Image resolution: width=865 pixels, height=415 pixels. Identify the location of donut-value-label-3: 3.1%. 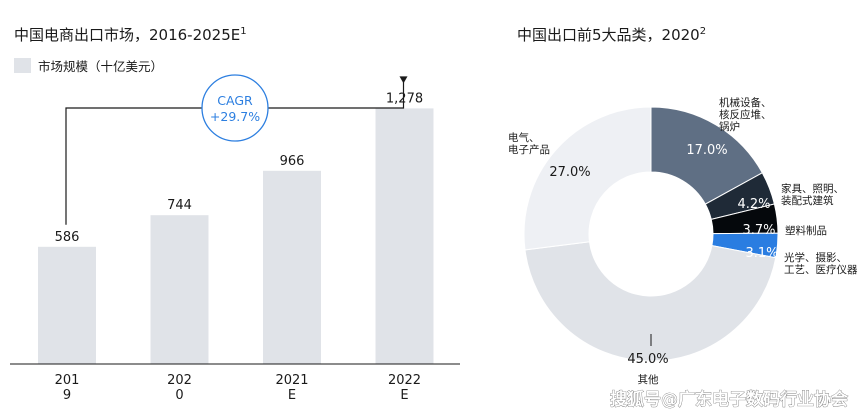
(761, 253).